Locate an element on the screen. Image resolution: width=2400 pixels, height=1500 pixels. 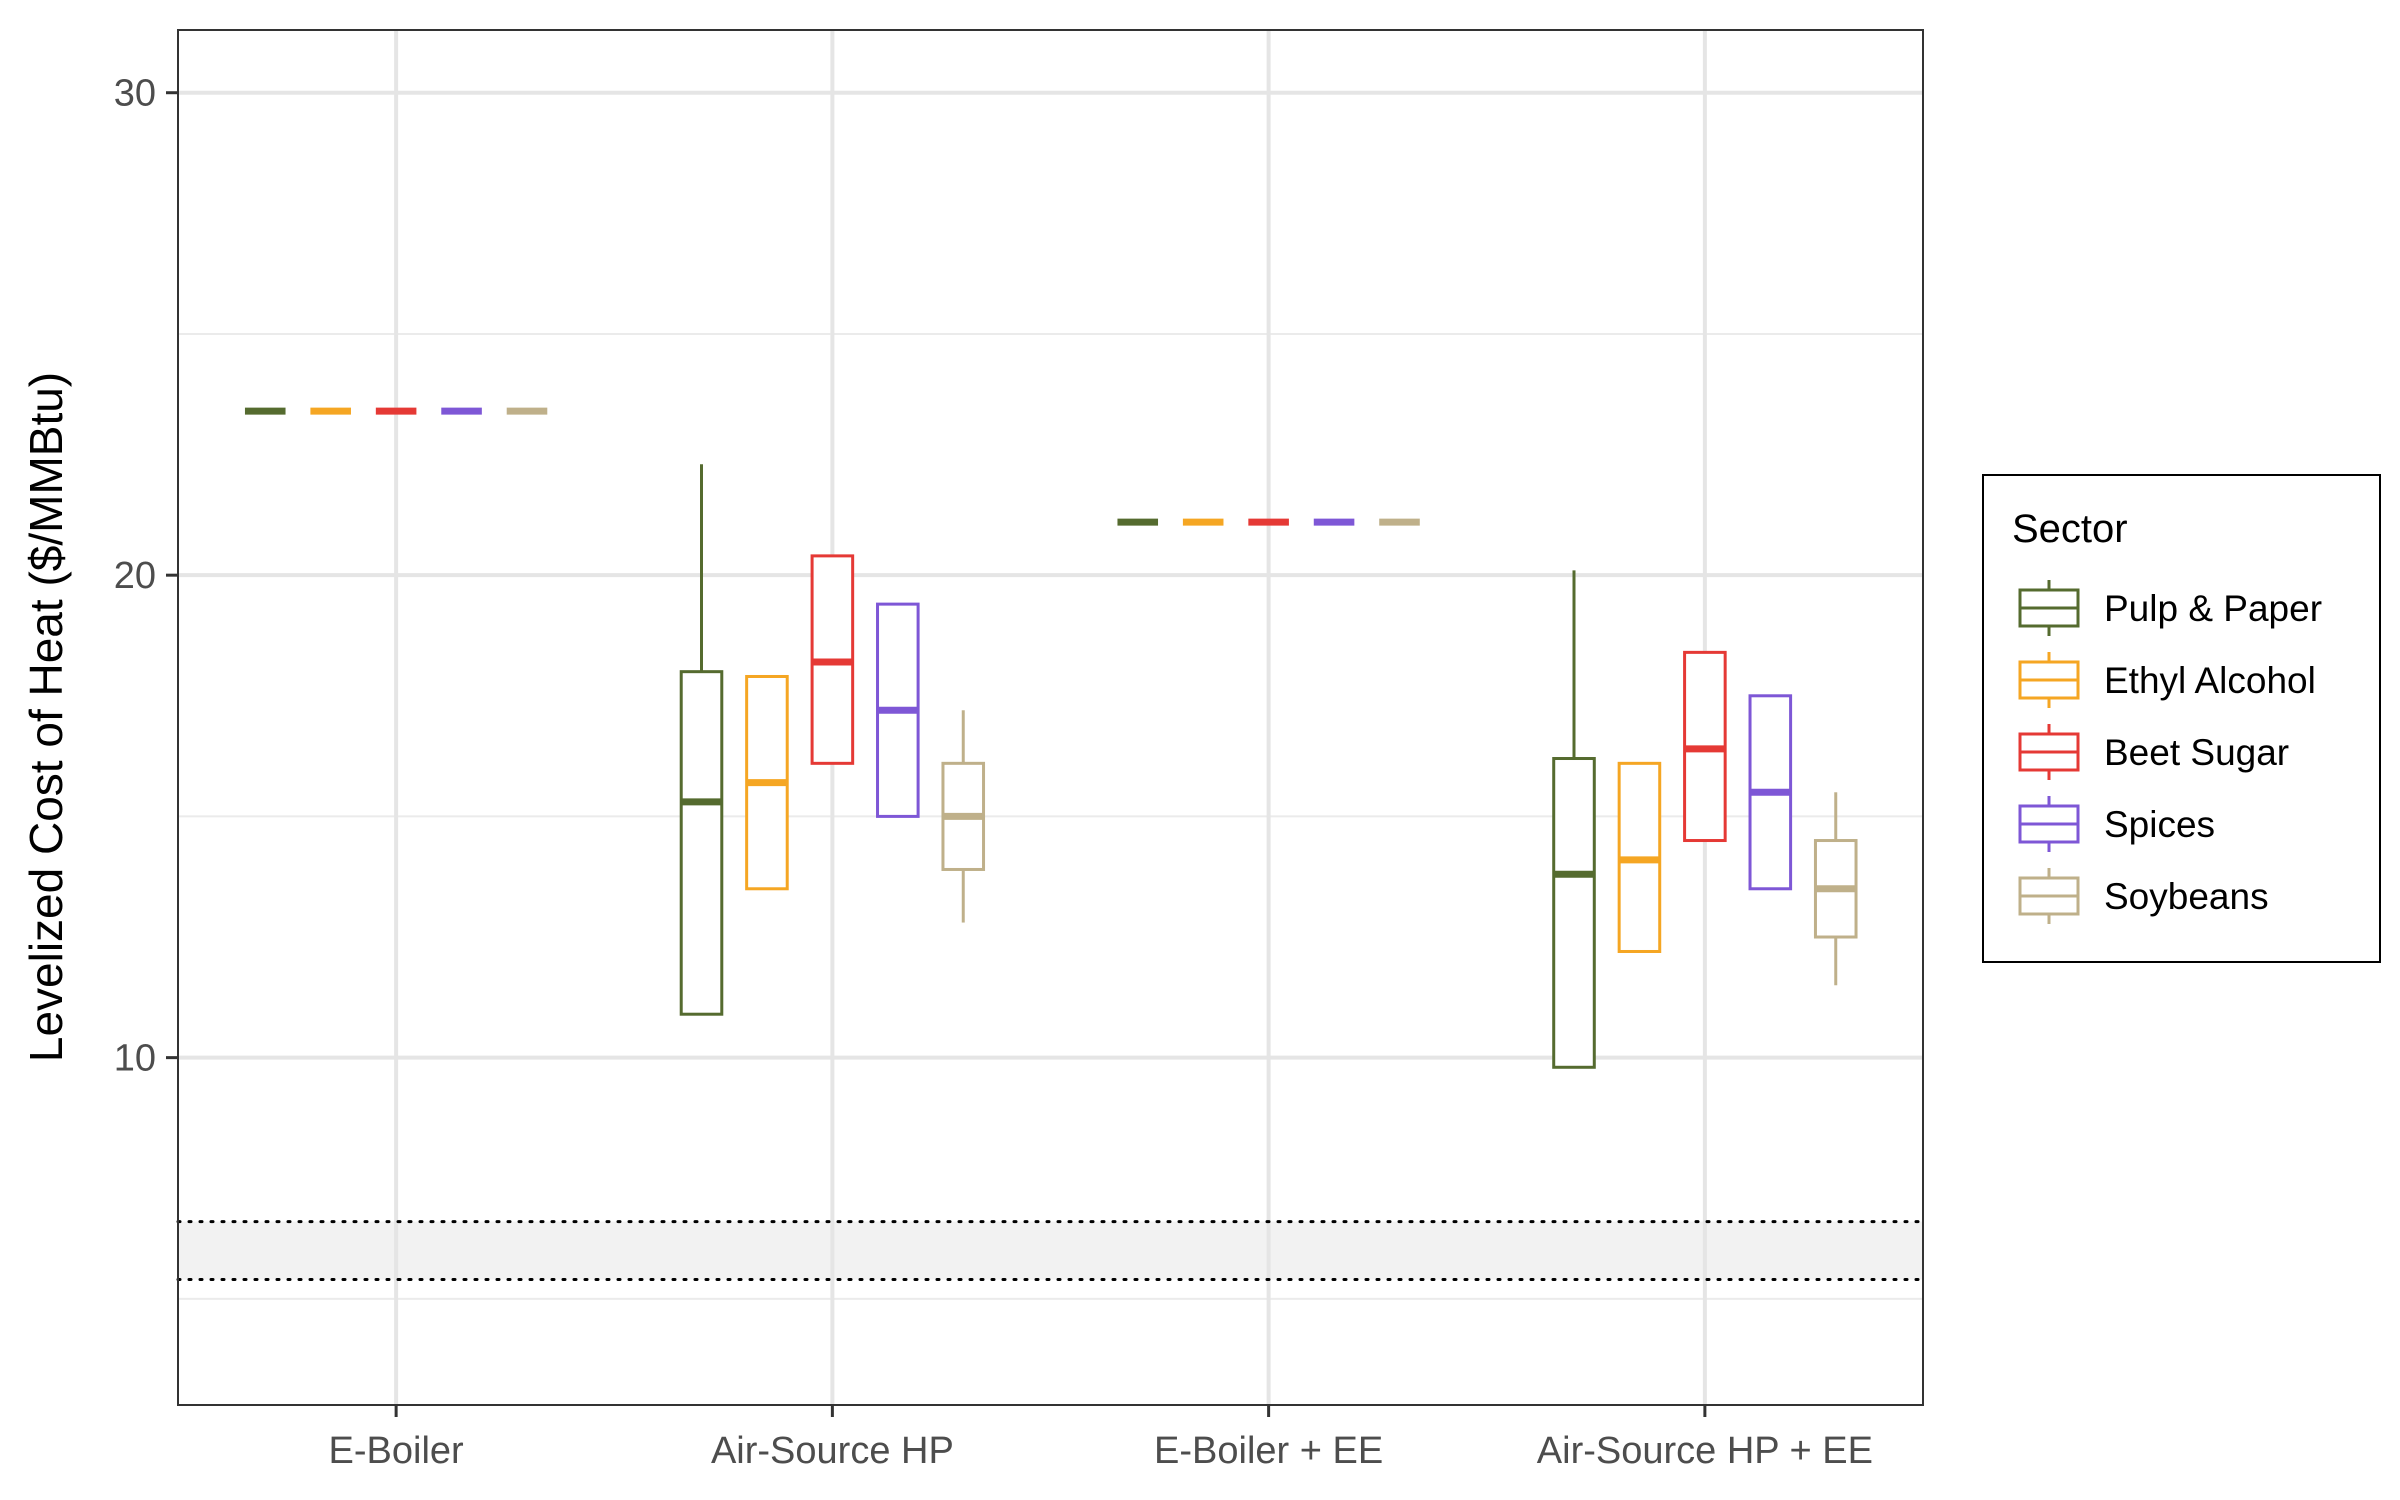
y-tick-label: 10 is located at coordinates (135, 1059).